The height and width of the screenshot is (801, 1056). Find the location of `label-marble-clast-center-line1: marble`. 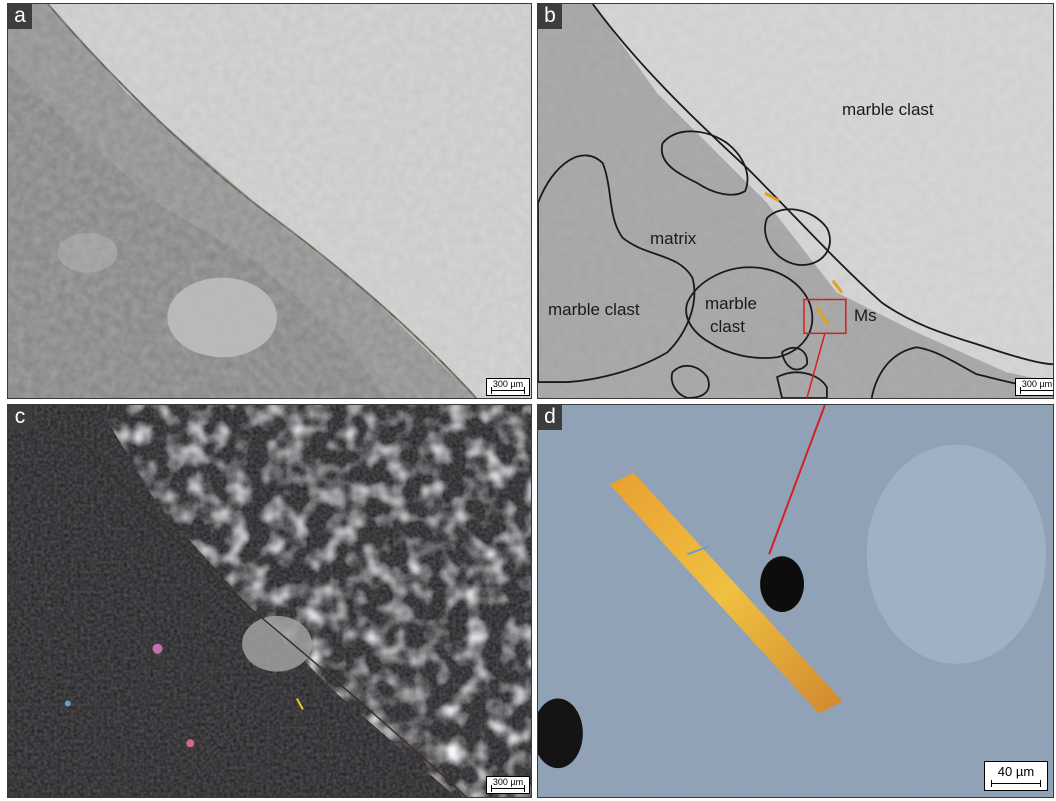

label-marble-clast-center-line1: marble is located at coordinates (731, 303).